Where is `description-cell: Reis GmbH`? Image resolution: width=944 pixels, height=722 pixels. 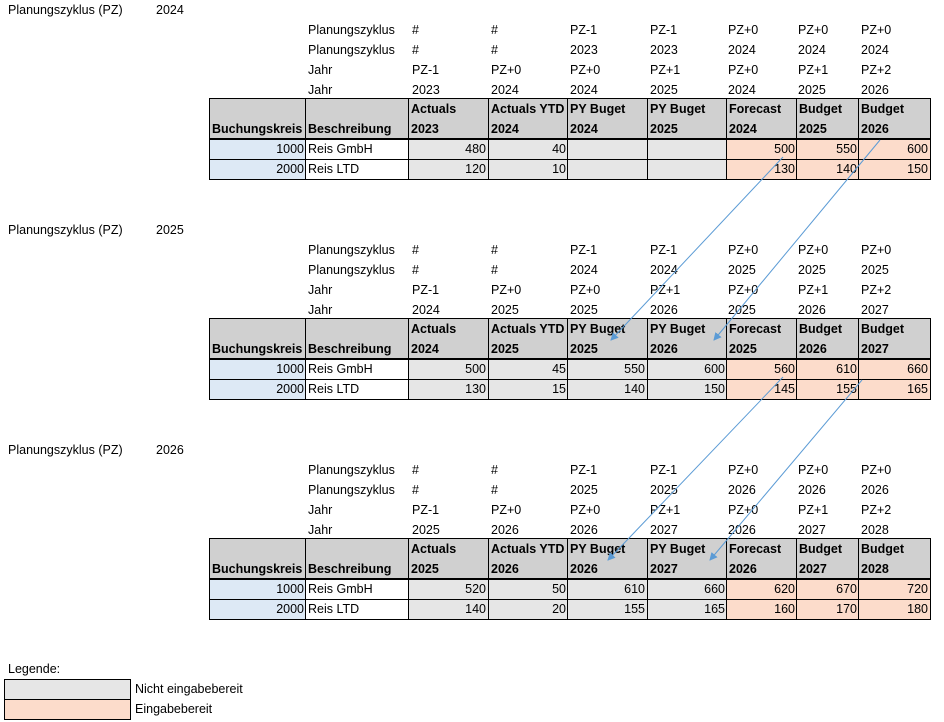
description-cell: Reis GmbH is located at coordinates (357, 589).